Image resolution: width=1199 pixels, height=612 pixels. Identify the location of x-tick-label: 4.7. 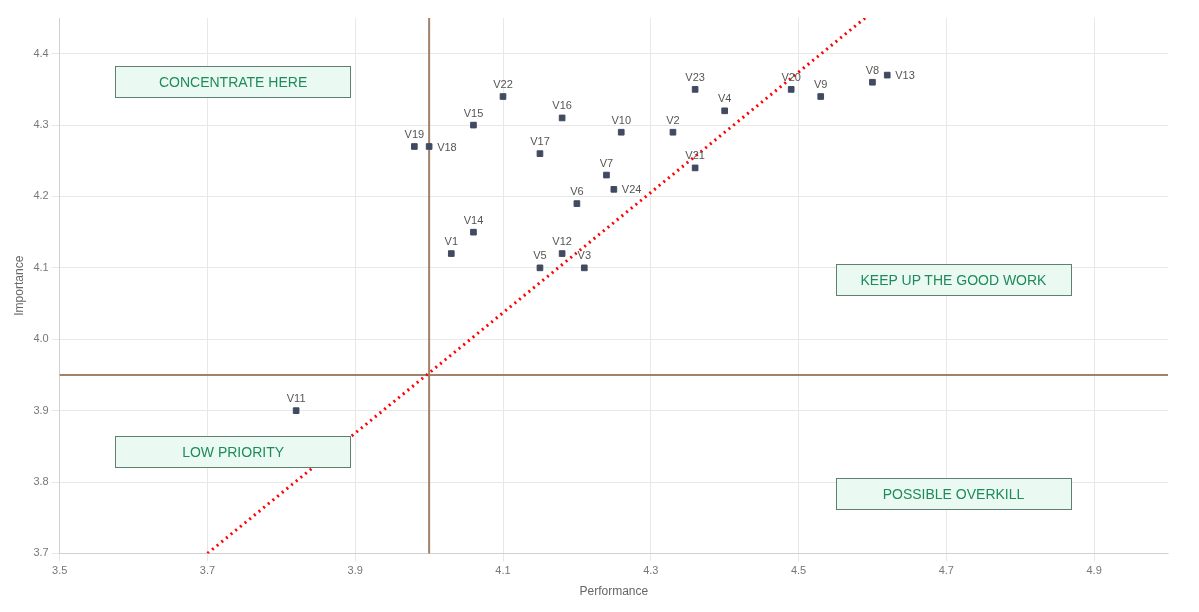
(946, 570).